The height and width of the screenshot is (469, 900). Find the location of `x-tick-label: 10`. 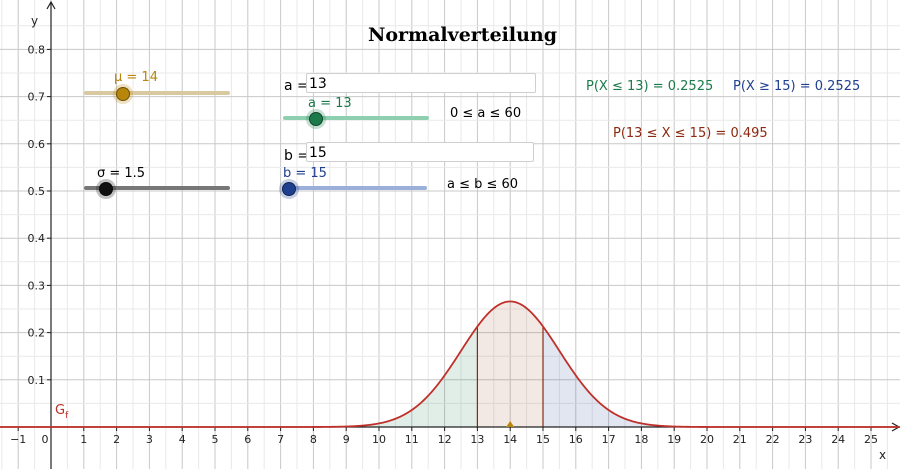

x-tick-label: 10 is located at coordinates (379, 439).